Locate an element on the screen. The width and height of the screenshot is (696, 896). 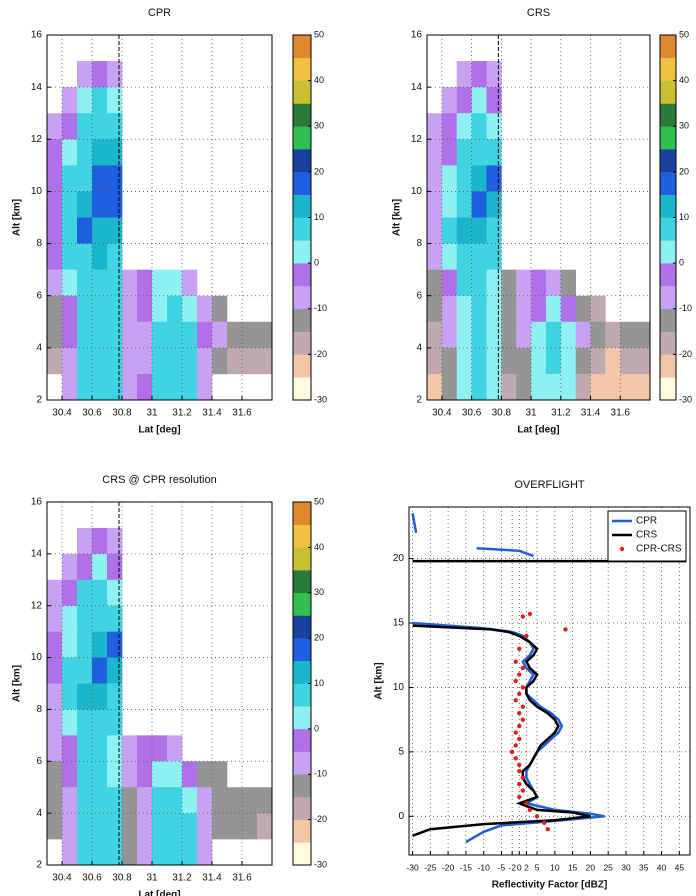
y-tick-label: 14 is located at coordinates (37, 553).